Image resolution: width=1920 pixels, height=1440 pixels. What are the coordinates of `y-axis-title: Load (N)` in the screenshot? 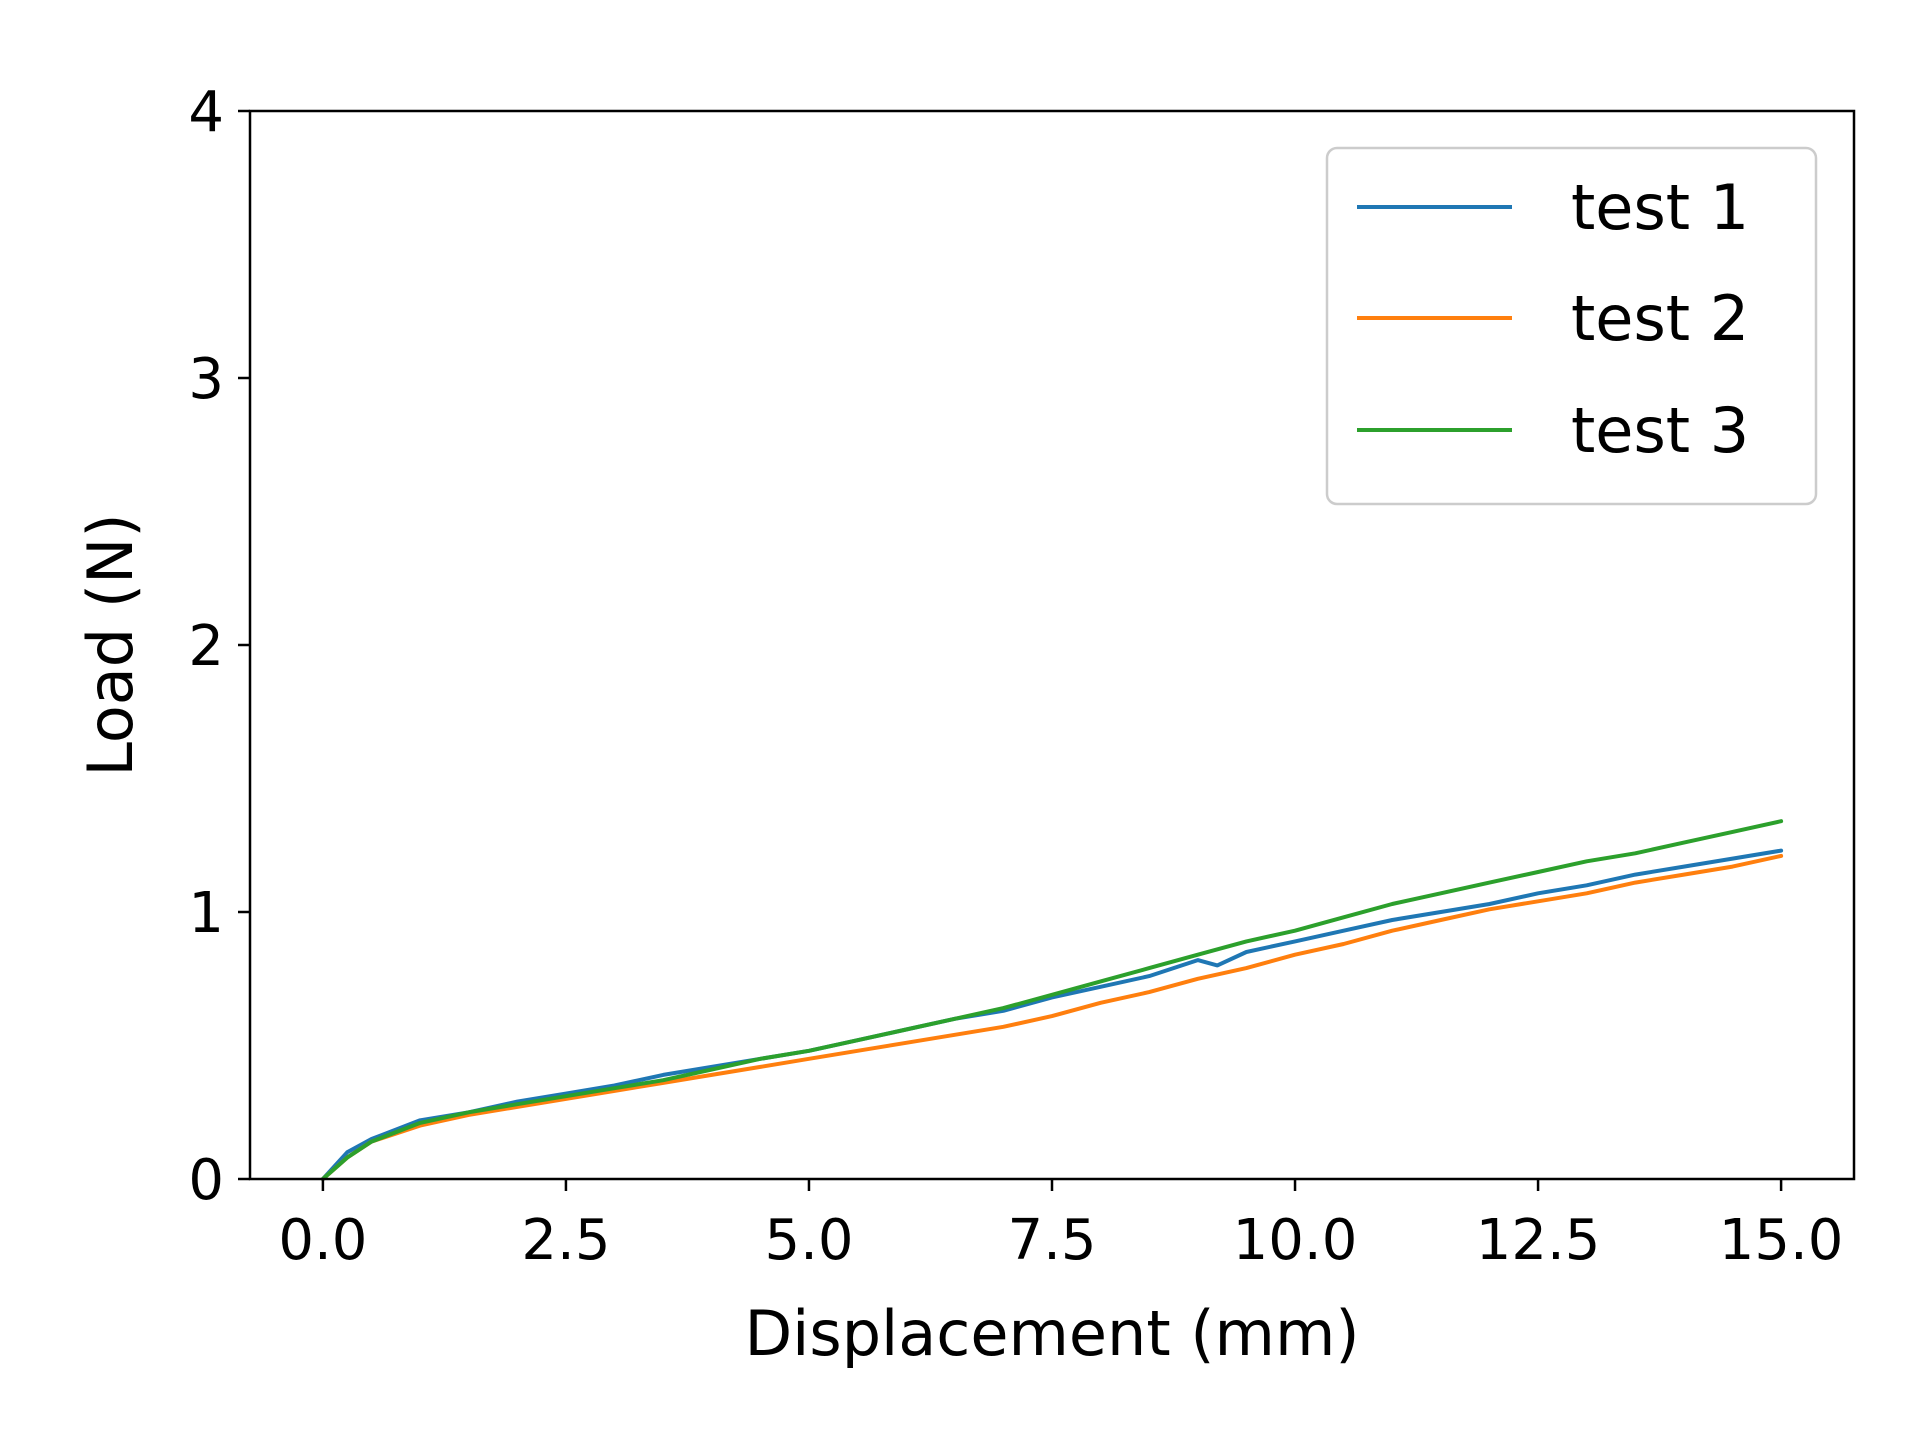 It's located at (110, 644).